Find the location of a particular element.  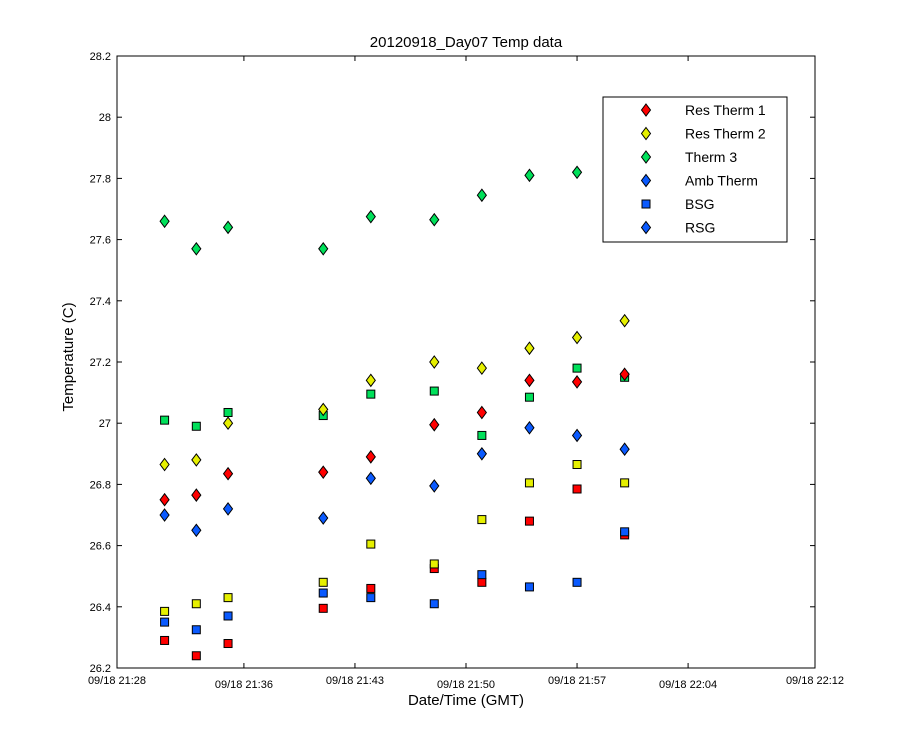

x-tick-label: 09/18 21:57 is located at coordinates (577, 681).